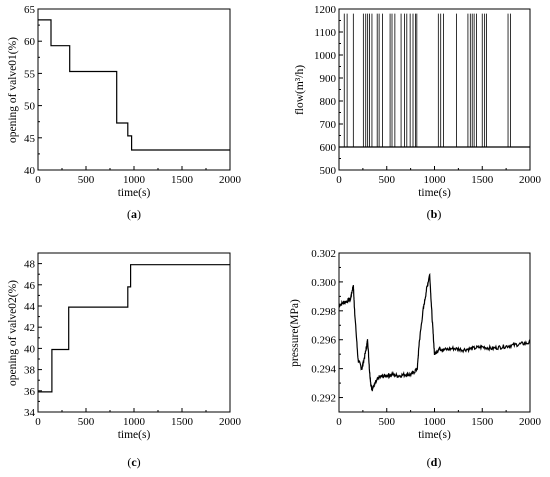 The height and width of the screenshot is (477, 550). What do you see at coordinates (29, 328) in the screenshot?
I see `y-tick-label: 42` at bounding box center [29, 328].